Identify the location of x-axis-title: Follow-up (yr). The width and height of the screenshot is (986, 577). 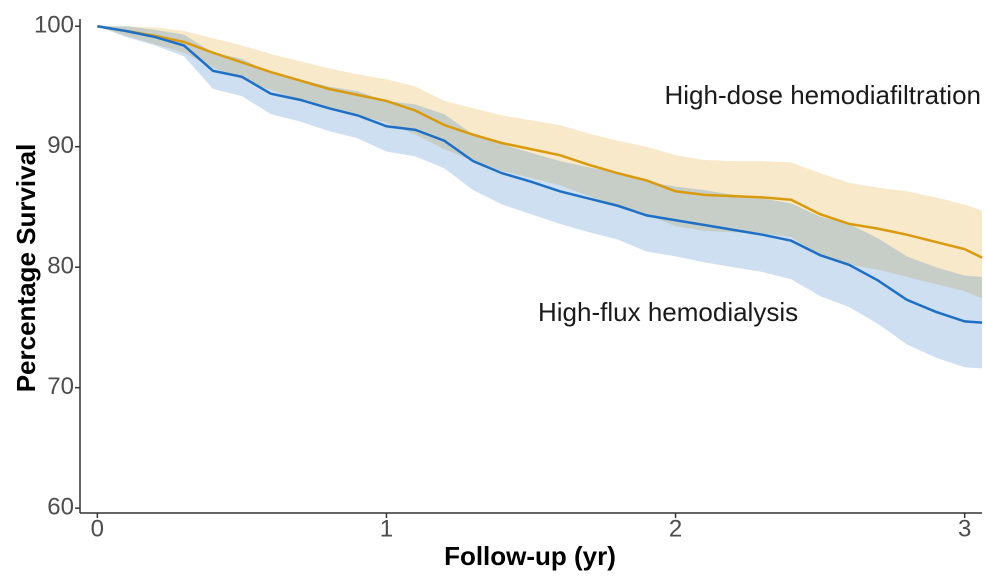
(530, 556).